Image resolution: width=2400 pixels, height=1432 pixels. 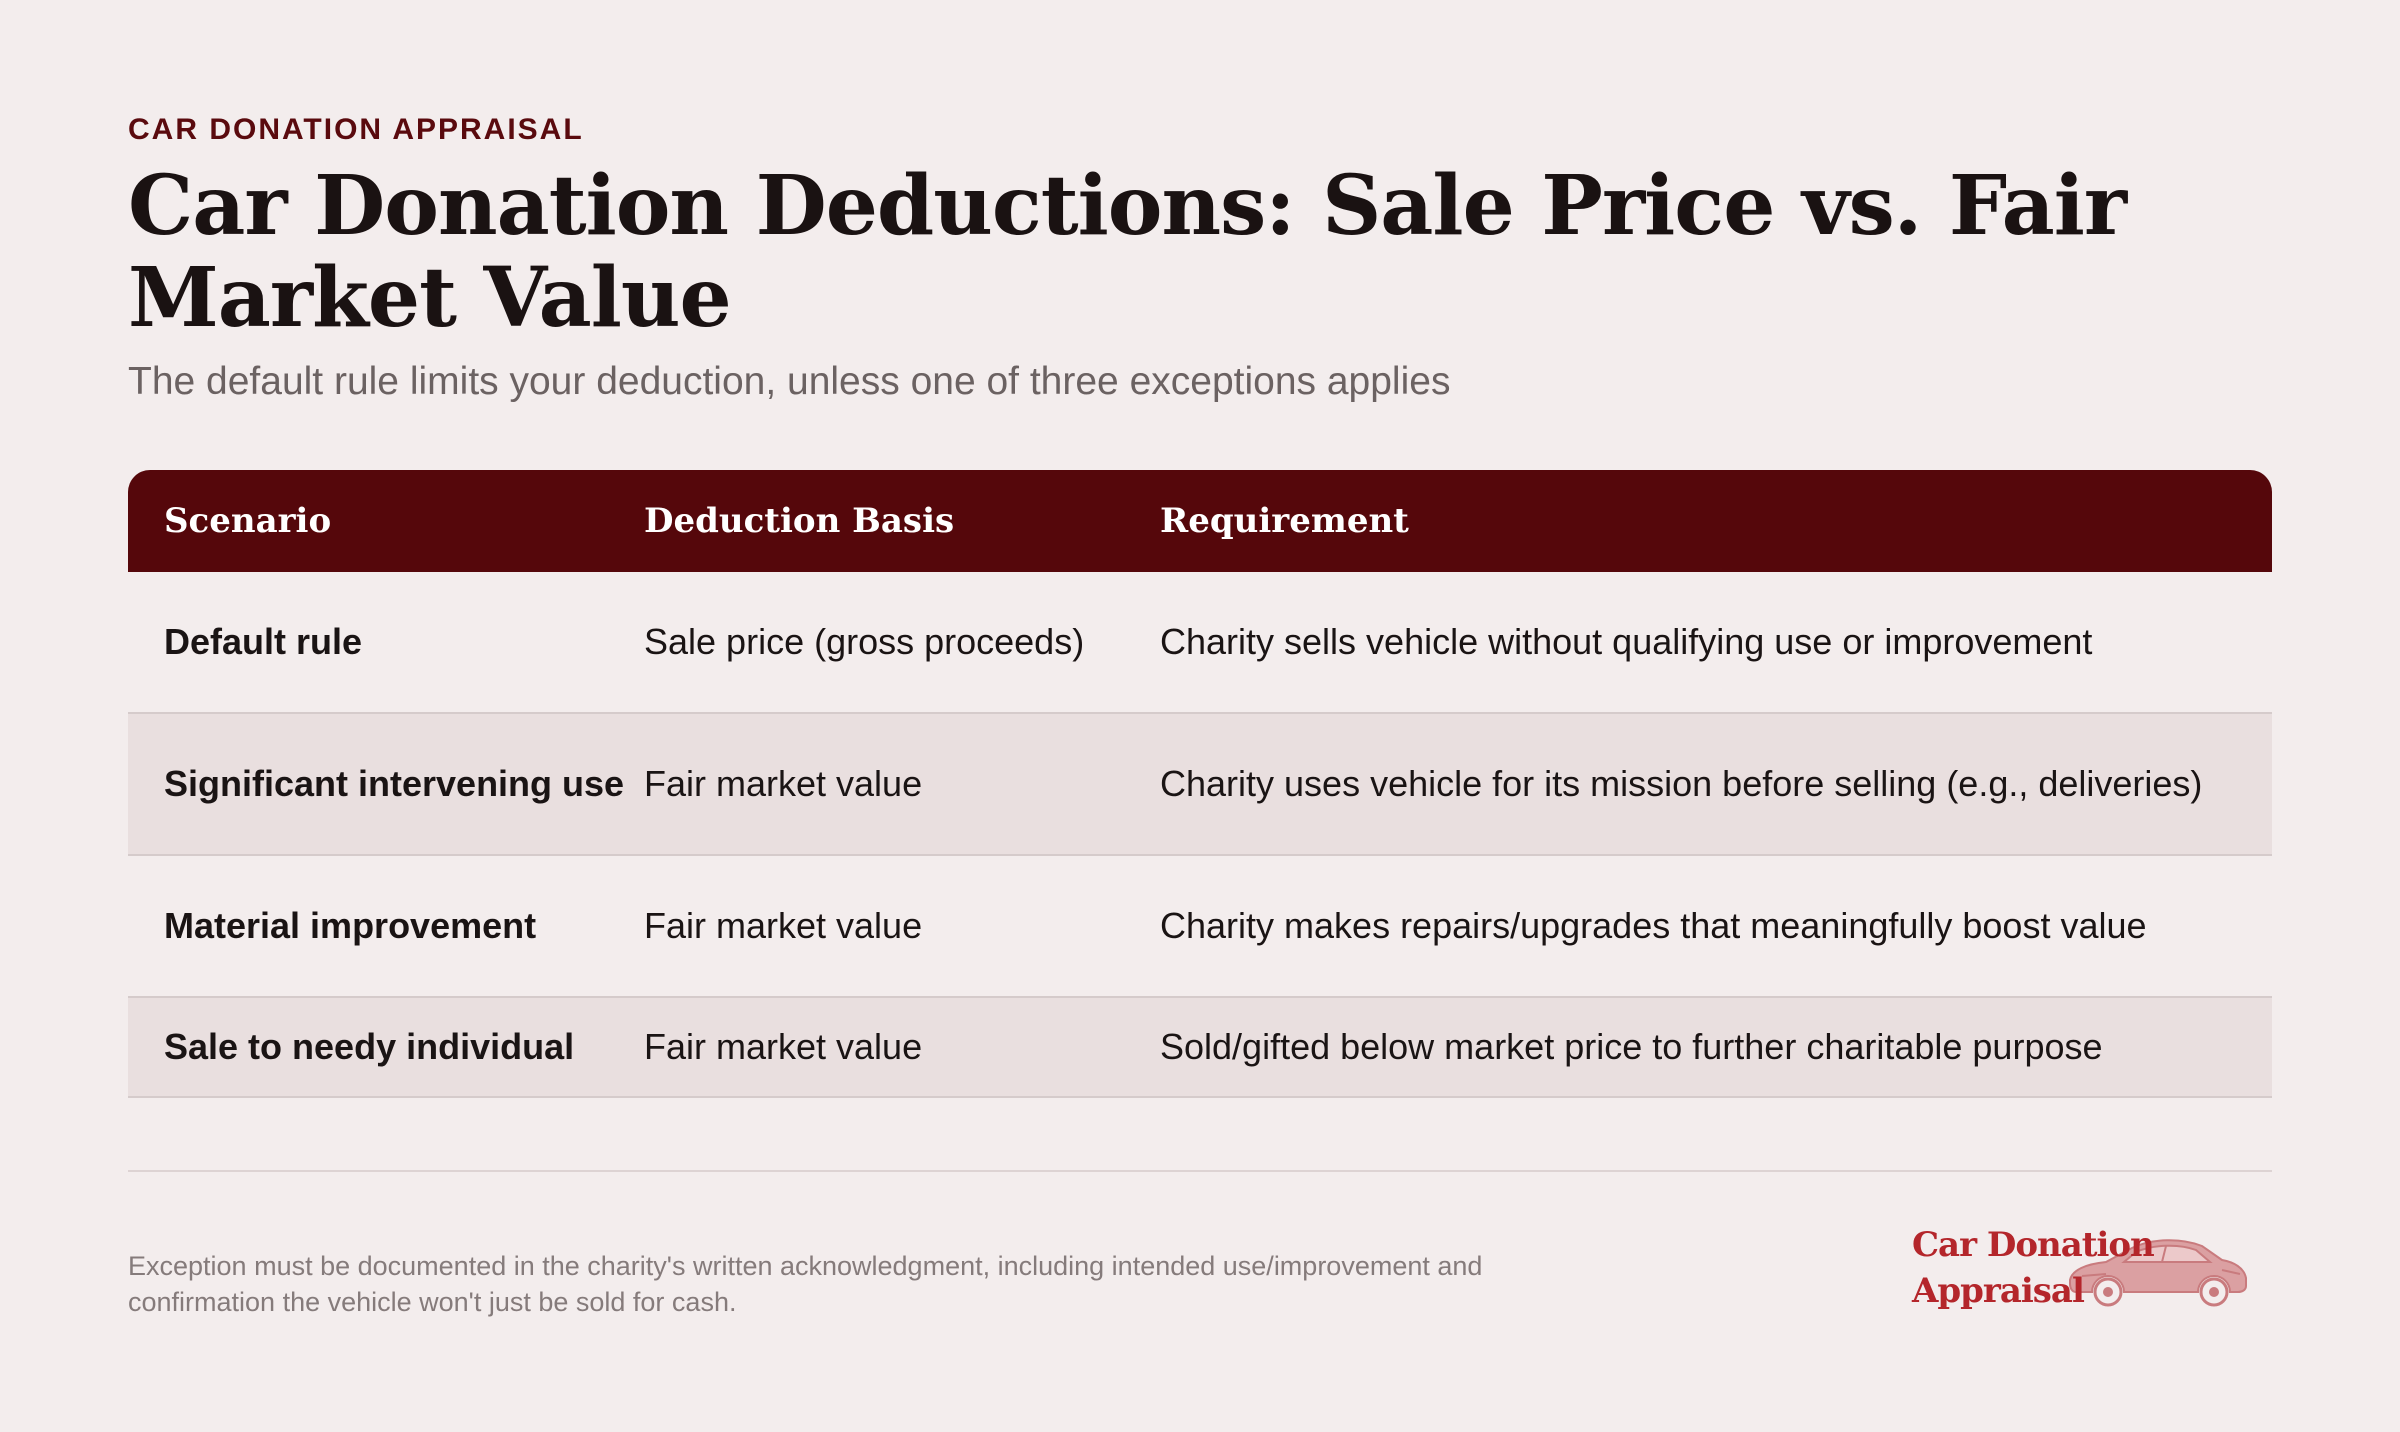 What do you see at coordinates (394, 783) in the screenshot?
I see `cell-scenario: Significant intervening use` at bounding box center [394, 783].